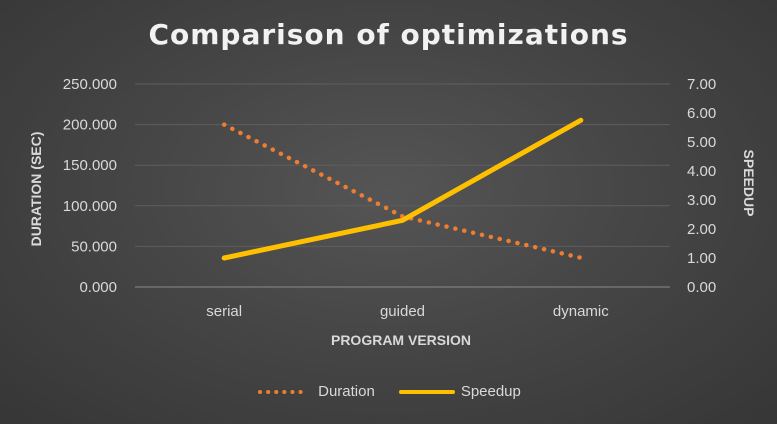 This screenshot has width=777, height=424. I want to click on right-axis-ticks: 0.00 1.00 2.00 3.00 4.00 5.00 6.00 7.00, so click(701, 186).